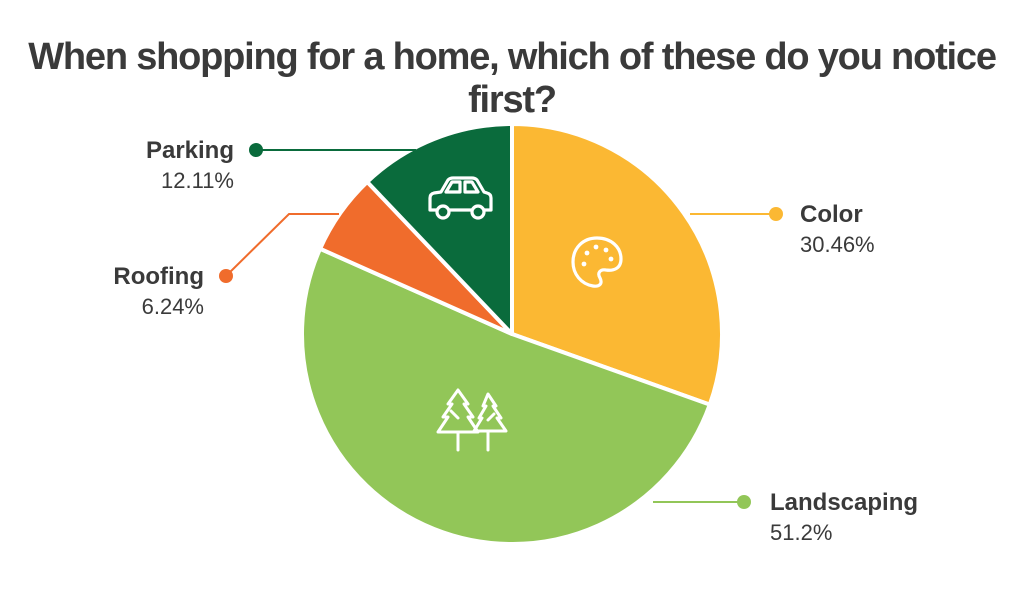 The height and width of the screenshot is (590, 1024). I want to click on callout-dot-landscaping, so click(744, 502).